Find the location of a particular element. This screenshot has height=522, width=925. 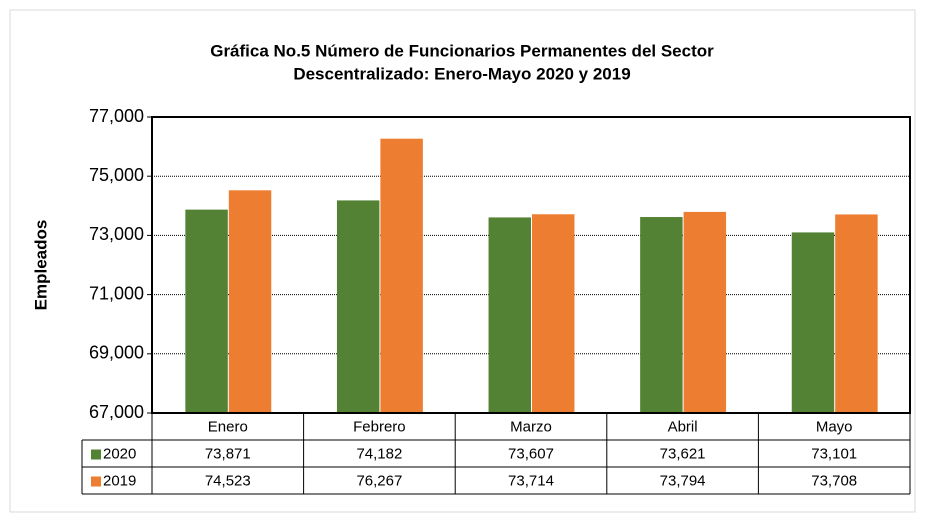

data-label: 73,794 is located at coordinates (683, 480).